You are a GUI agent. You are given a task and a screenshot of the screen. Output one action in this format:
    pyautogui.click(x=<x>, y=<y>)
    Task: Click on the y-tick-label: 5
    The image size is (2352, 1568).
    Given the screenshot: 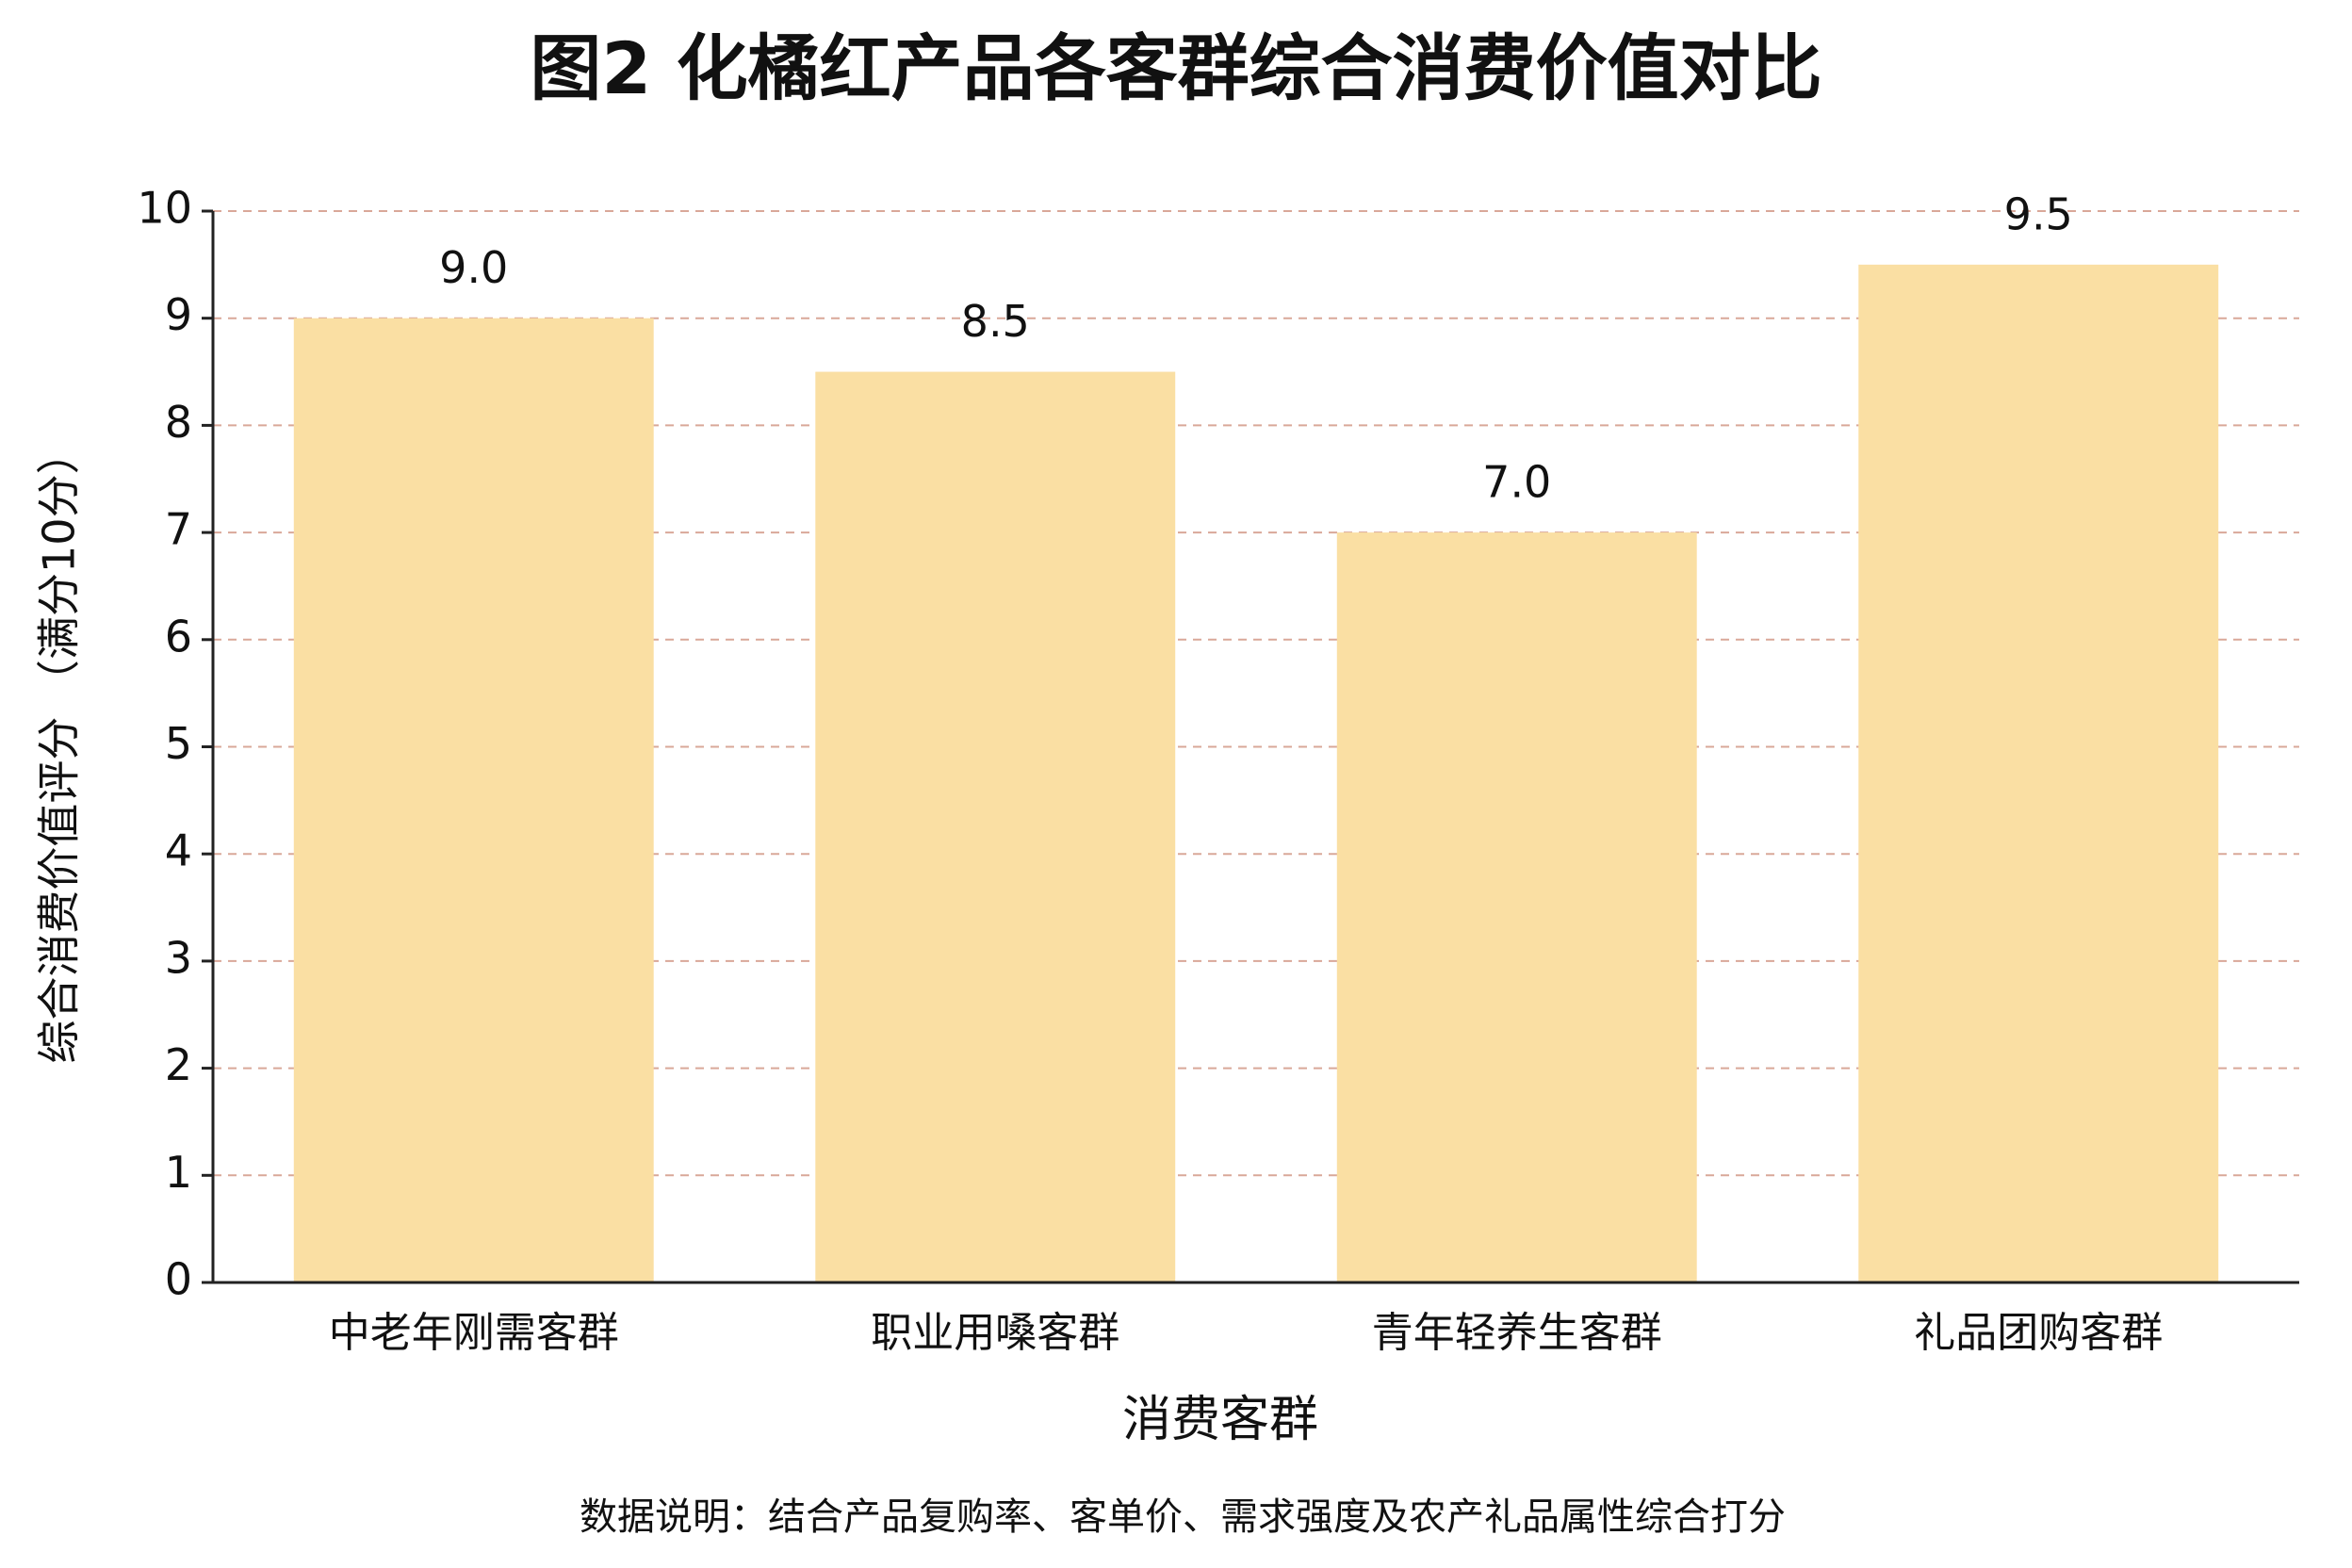 What is the action you would take?
    pyautogui.click(x=178, y=743)
    